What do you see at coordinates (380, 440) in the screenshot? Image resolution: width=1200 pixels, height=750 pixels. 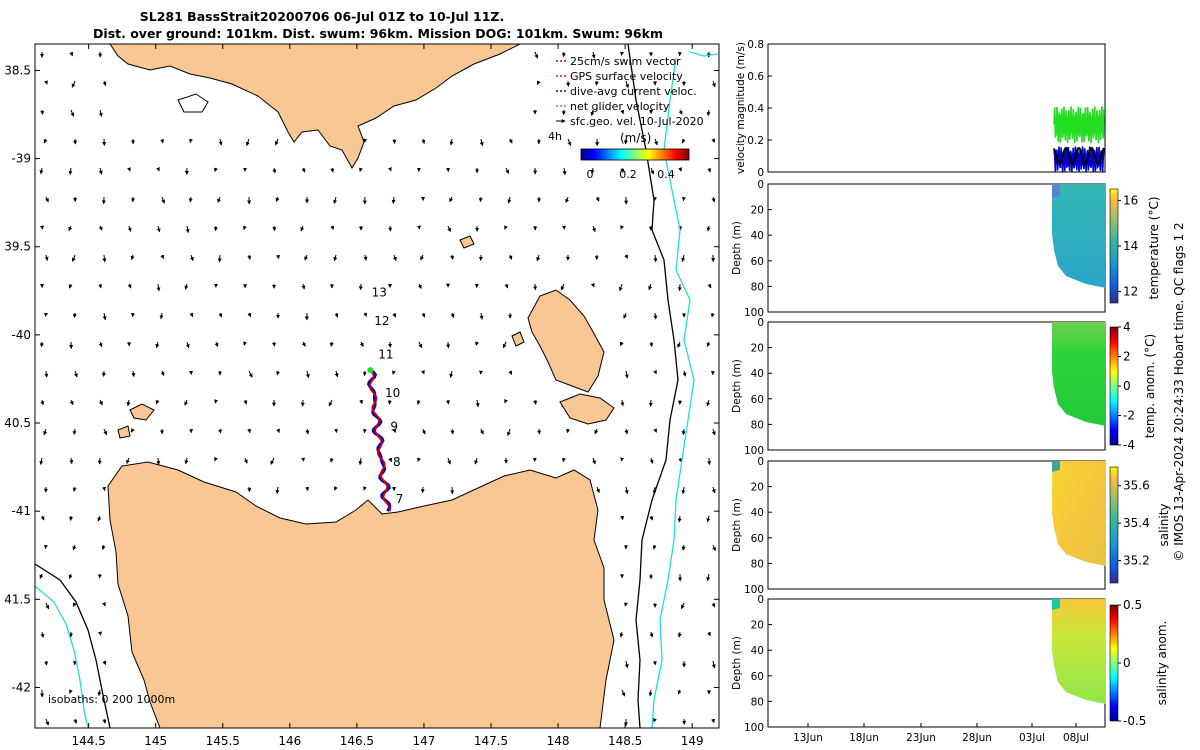 I see `swim-vector-track` at bounding box center [380, 440].